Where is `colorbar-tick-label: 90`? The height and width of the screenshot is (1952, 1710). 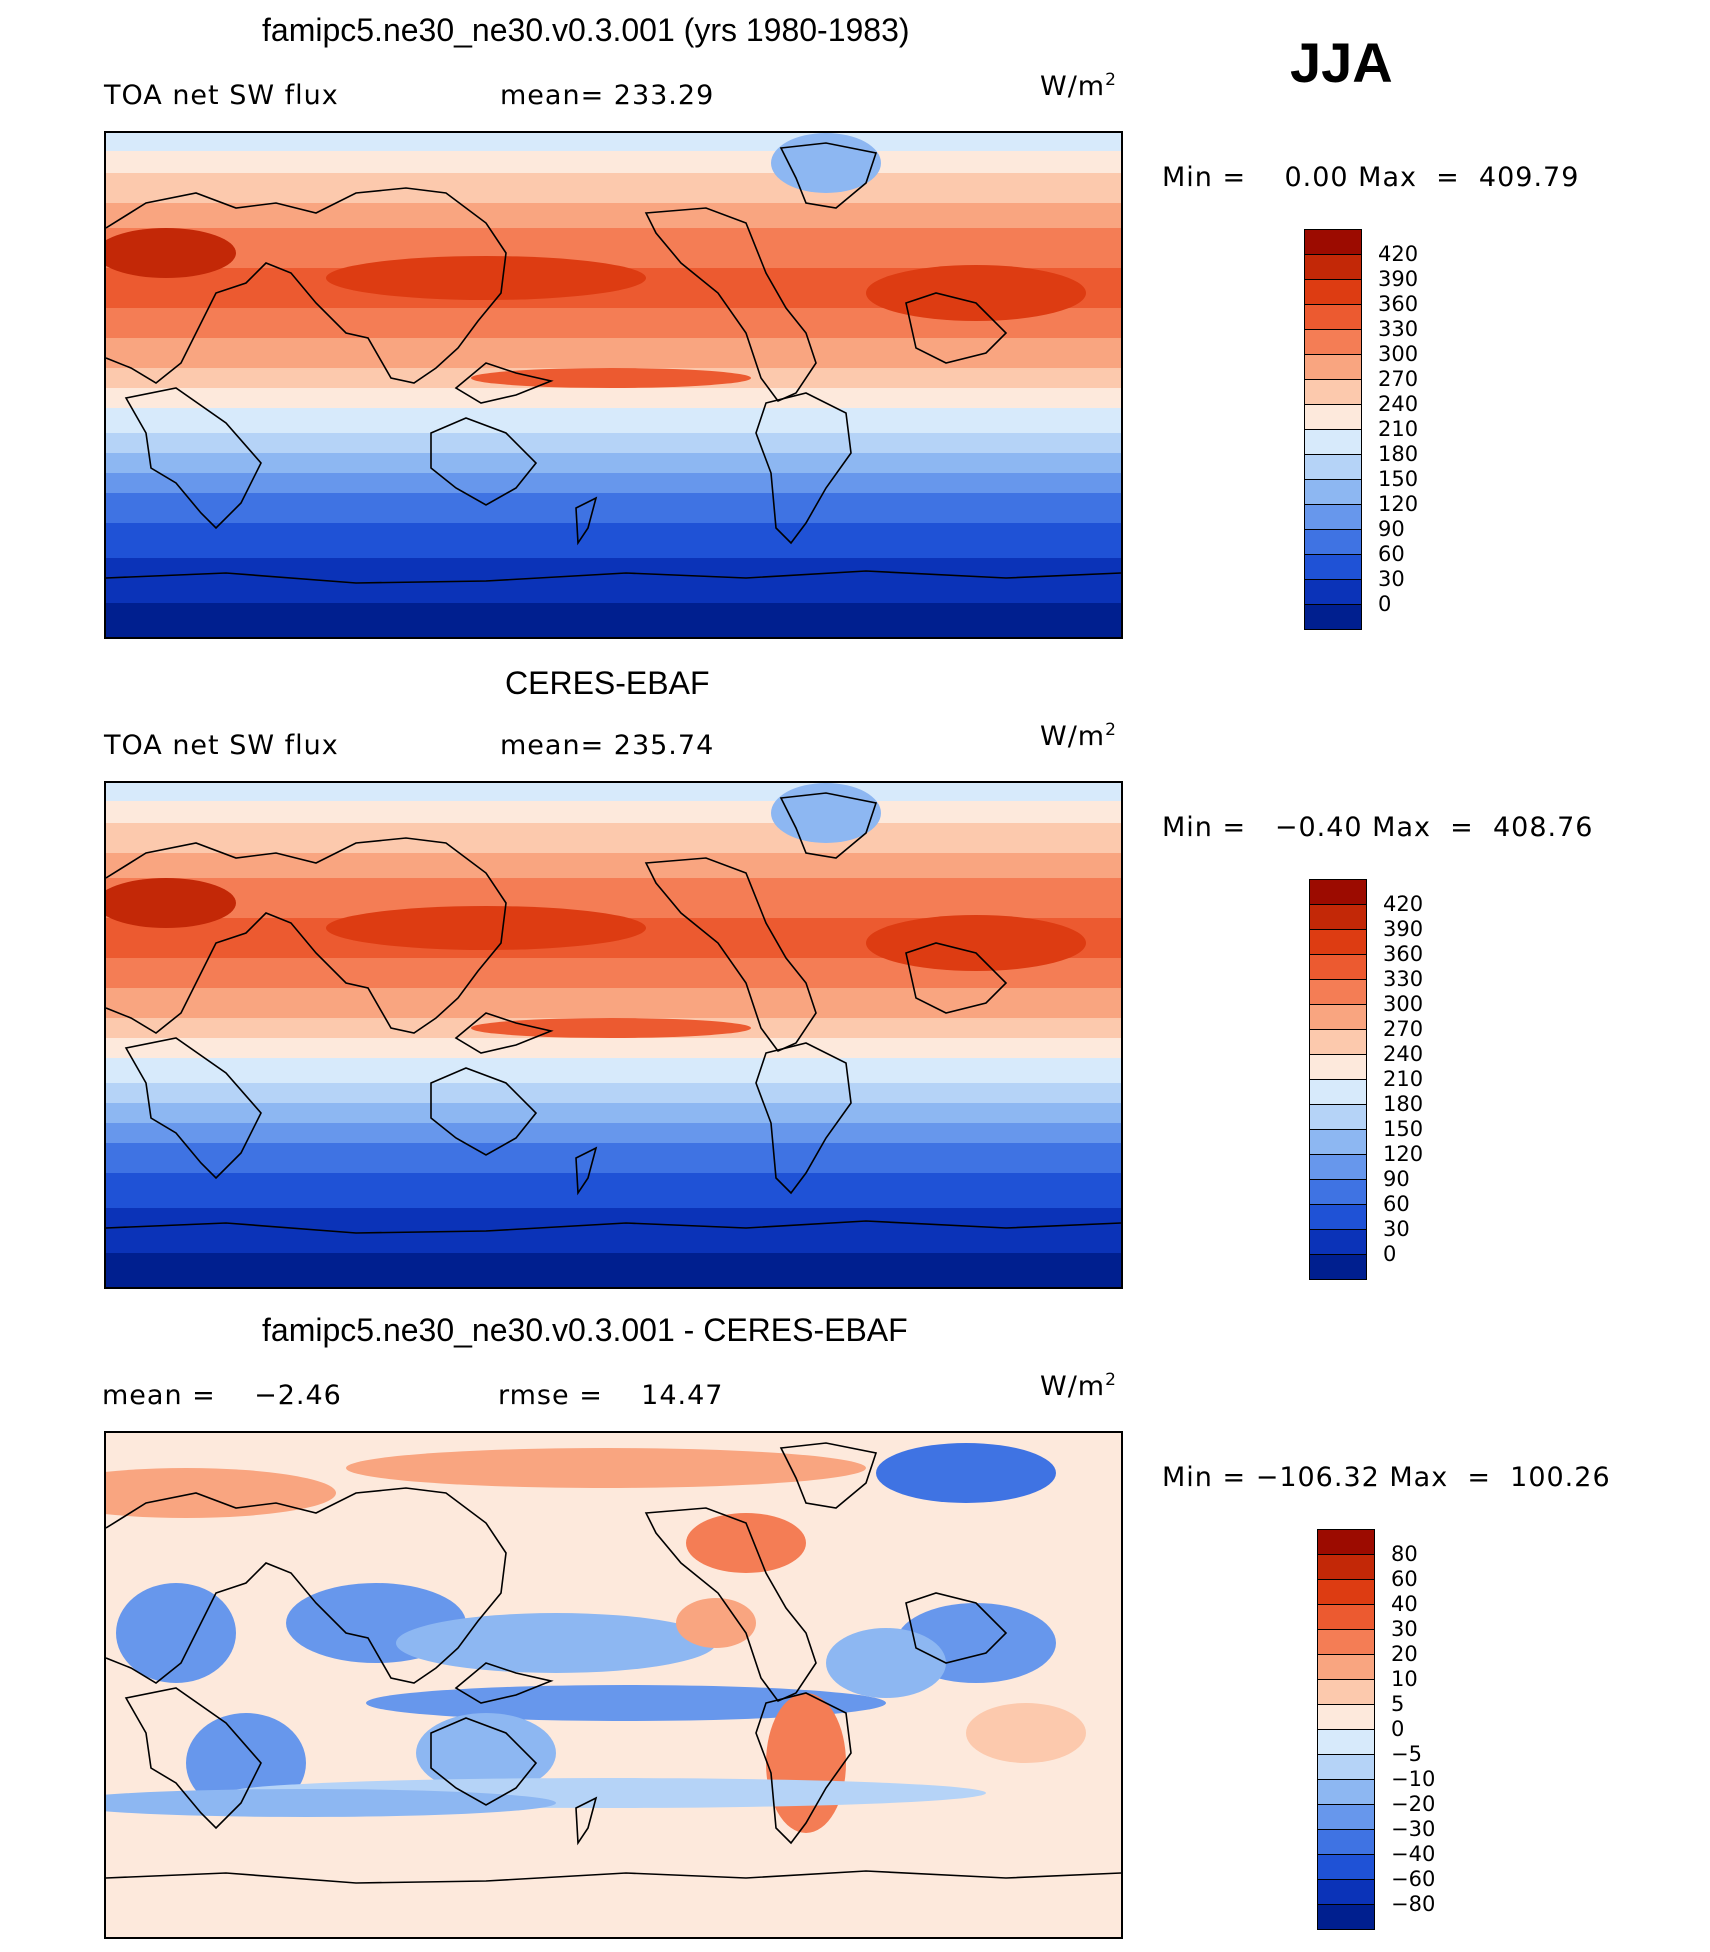 colorbar-tick-label: 90 is located at coordinates (1391, 529).